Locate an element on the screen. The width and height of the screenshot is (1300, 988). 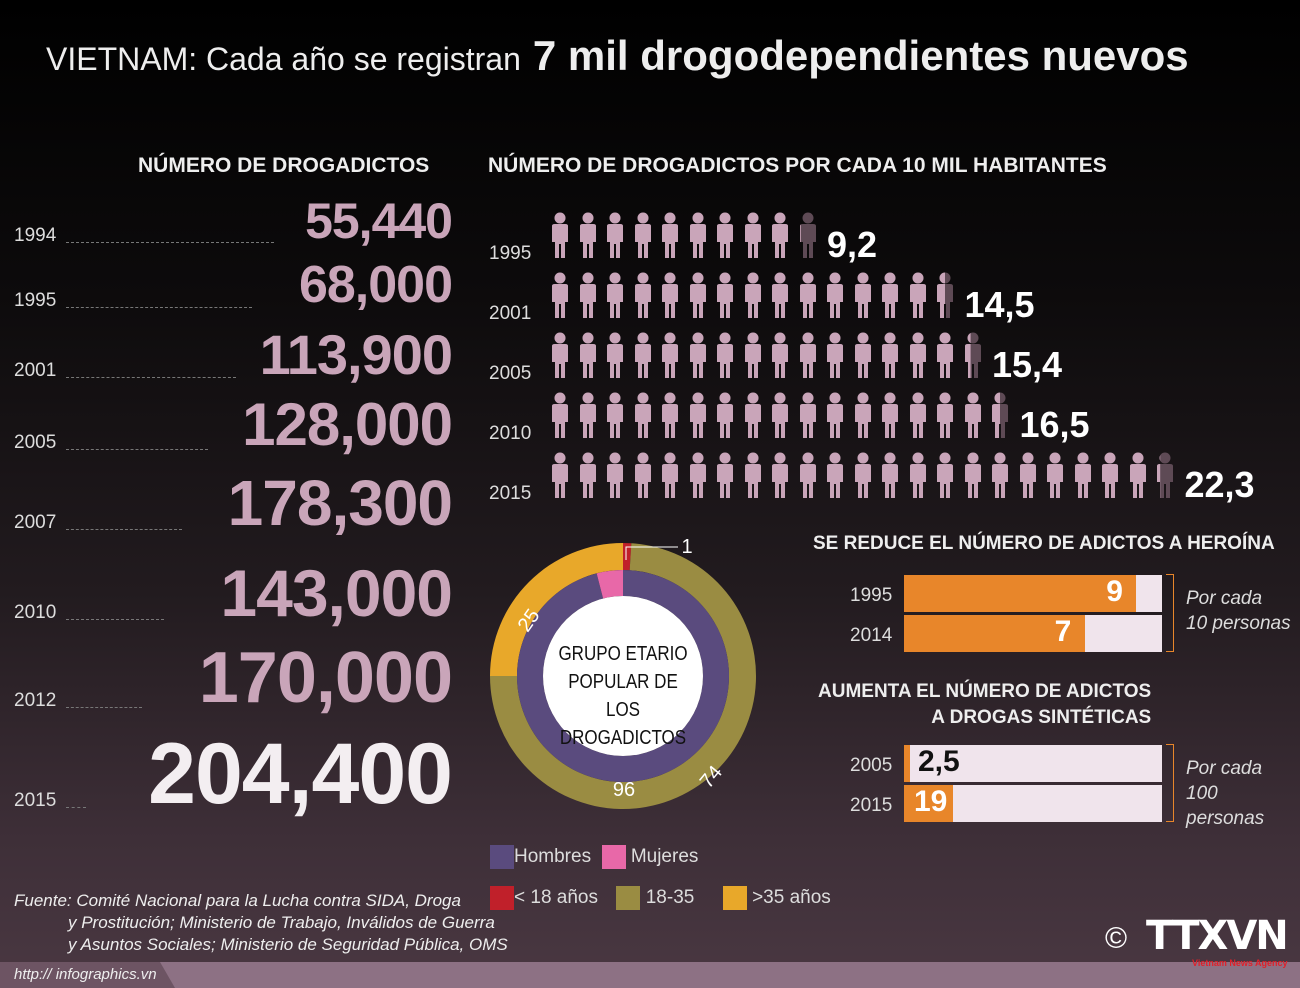
donut-center-title: GRUPO ETARIO POPULAR DE LOS DROGADICTOS is located at coordinates (623, 696).